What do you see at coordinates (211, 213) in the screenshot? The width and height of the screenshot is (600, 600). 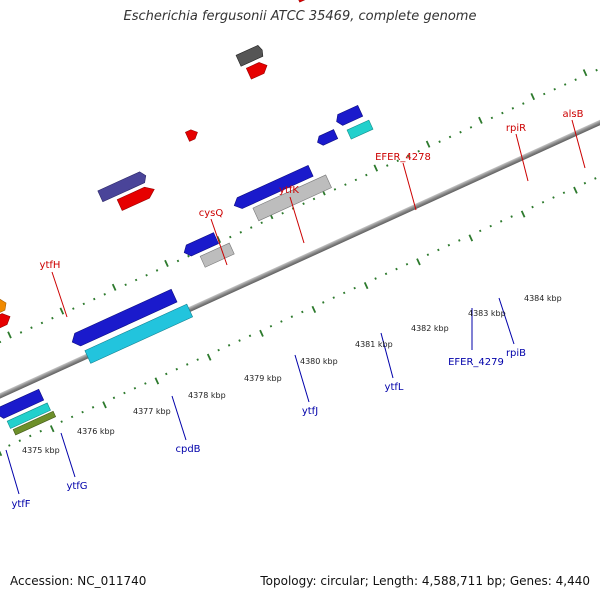 I see `label-cysQ: cysQ` at bounding box center [211, 213].